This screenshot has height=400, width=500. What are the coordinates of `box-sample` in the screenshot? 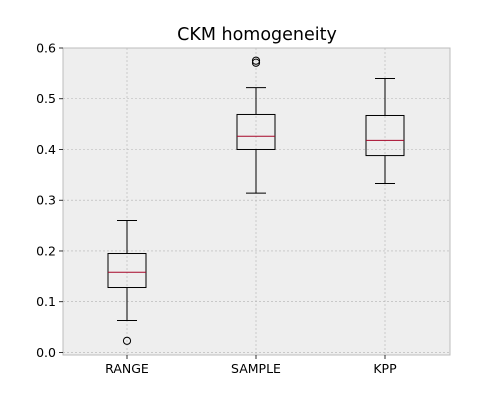 It's located at (256, 125).